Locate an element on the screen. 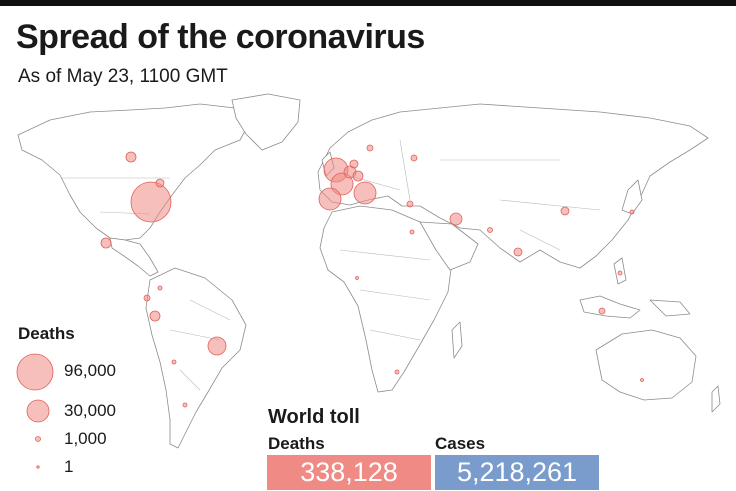  madagascar is located at coordinates (457, 340).